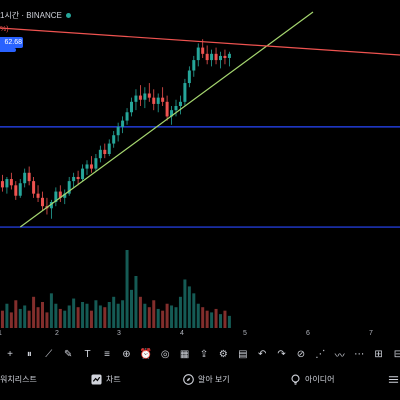  I want to click on chart-icon, so click(96, 379).